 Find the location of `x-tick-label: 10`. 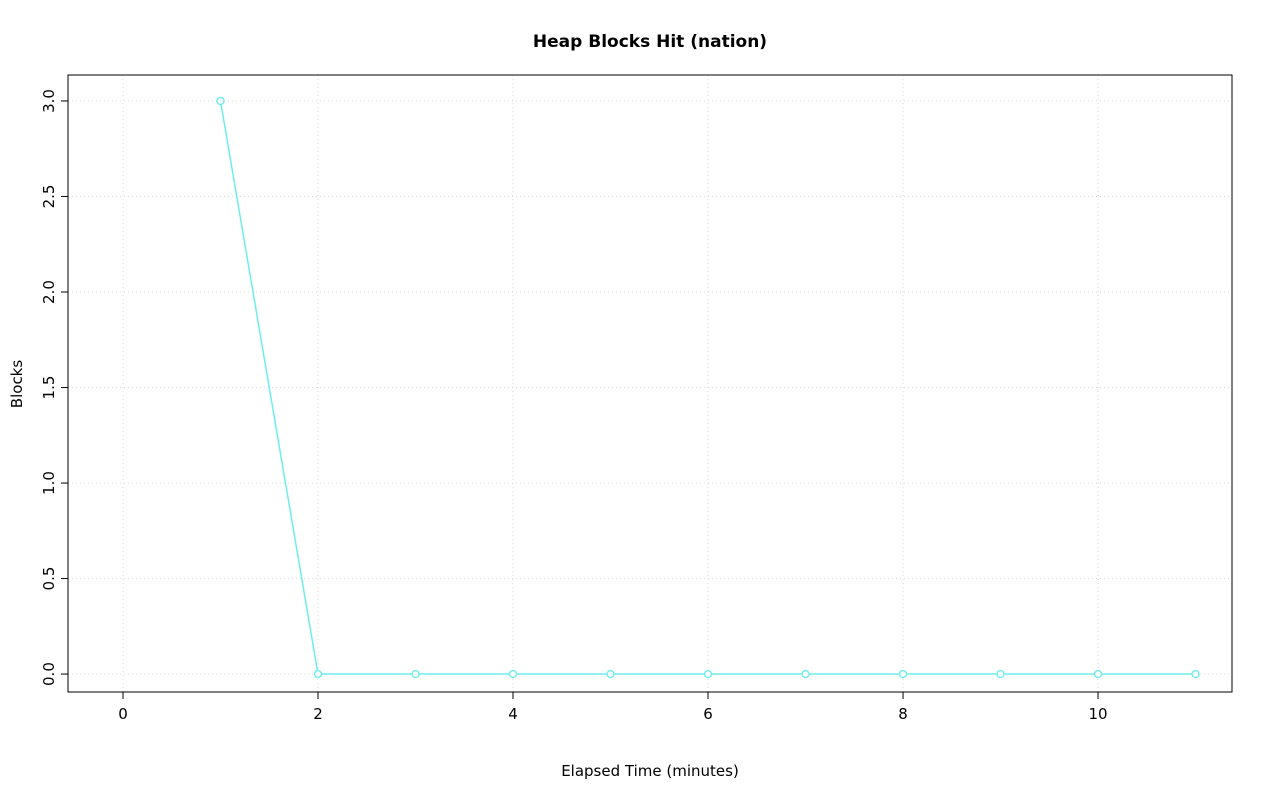

x-tick-label: 10 is located at coordinates (1097, 714).